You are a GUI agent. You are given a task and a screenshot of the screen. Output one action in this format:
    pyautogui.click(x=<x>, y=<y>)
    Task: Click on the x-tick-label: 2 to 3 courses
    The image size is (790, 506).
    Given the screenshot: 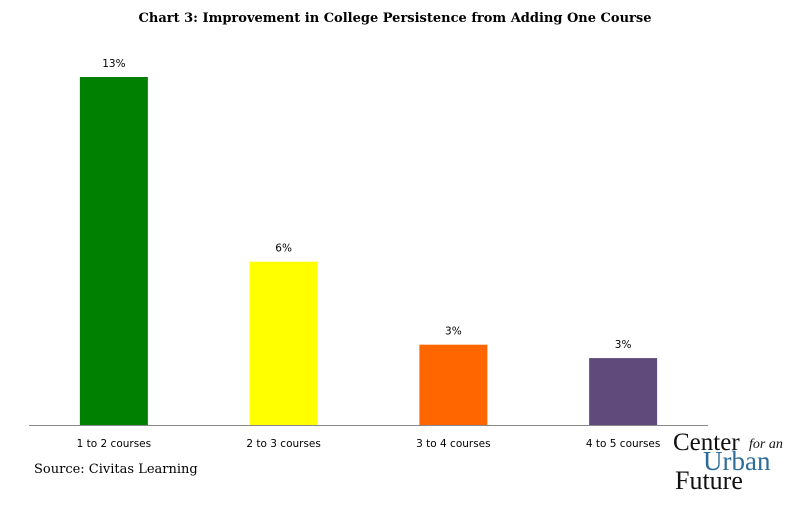 What is the action you would take?
    pyautogui.click(x=283, y=444)
    